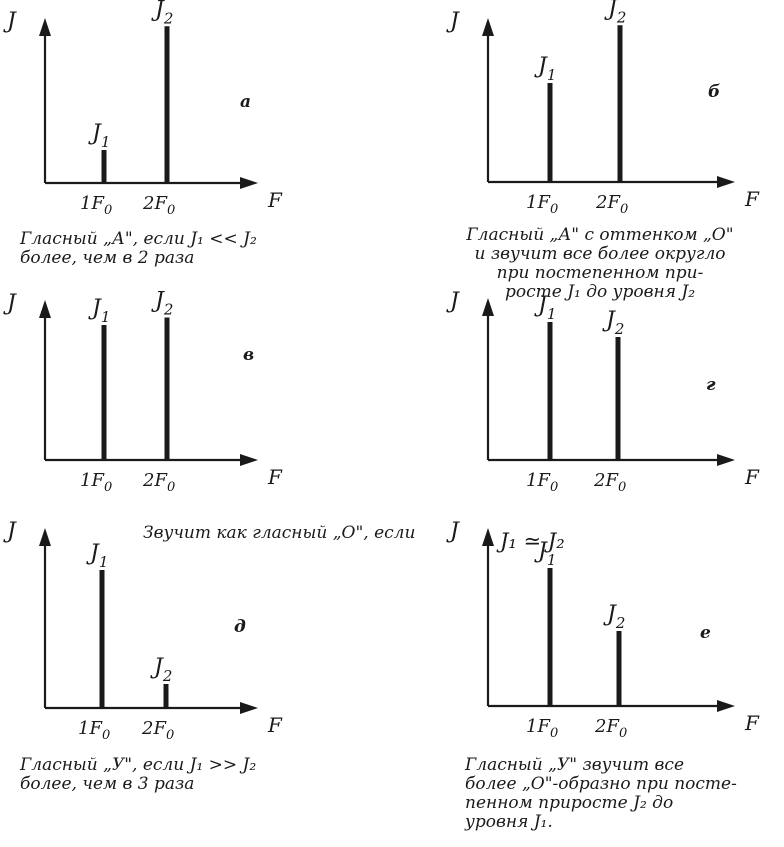 This screenshot has height=847, width=784. What do you see at coordinates (711, 385) in the screenshot?
I see `panel-letter: г` at bounding box center [711, 385].